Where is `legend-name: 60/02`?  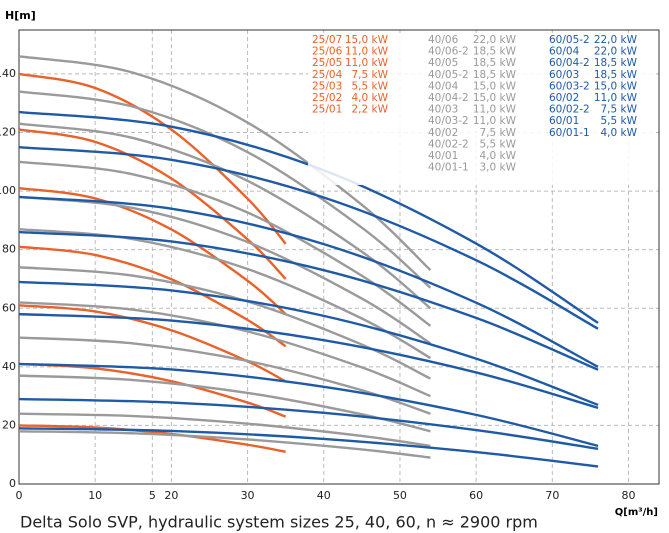 legend-name: 60/02 is located at coordinates (564, 98).